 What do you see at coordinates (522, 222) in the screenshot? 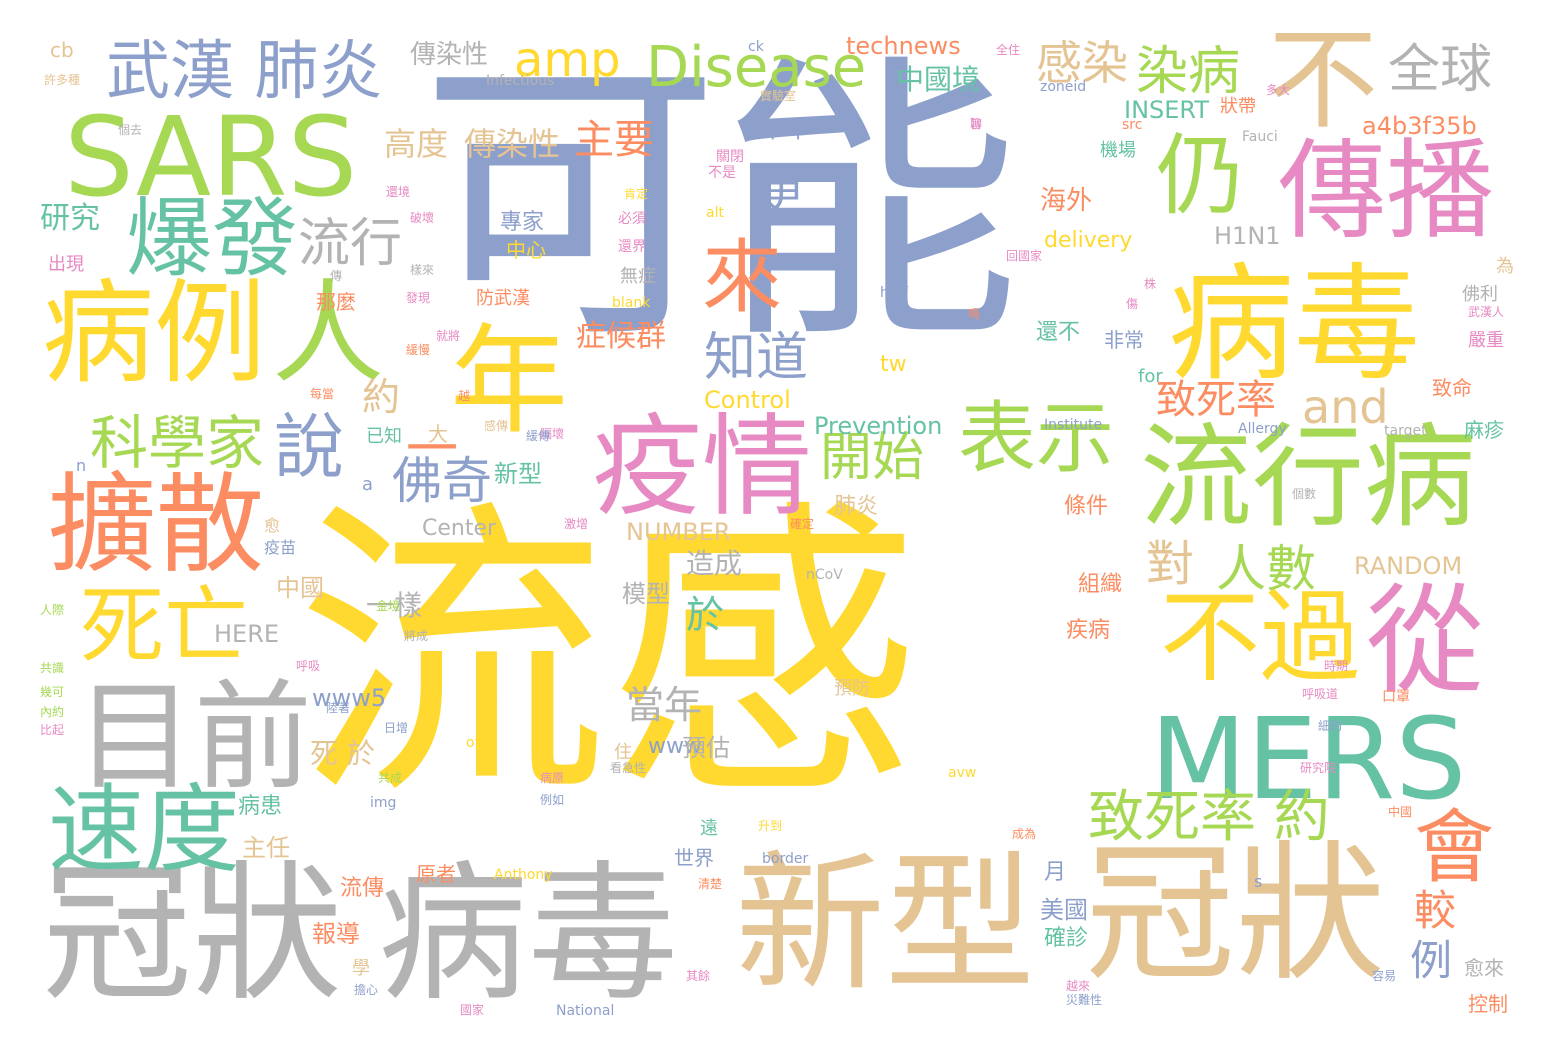
I see `word: 專家` at bounding box center [522, 222].